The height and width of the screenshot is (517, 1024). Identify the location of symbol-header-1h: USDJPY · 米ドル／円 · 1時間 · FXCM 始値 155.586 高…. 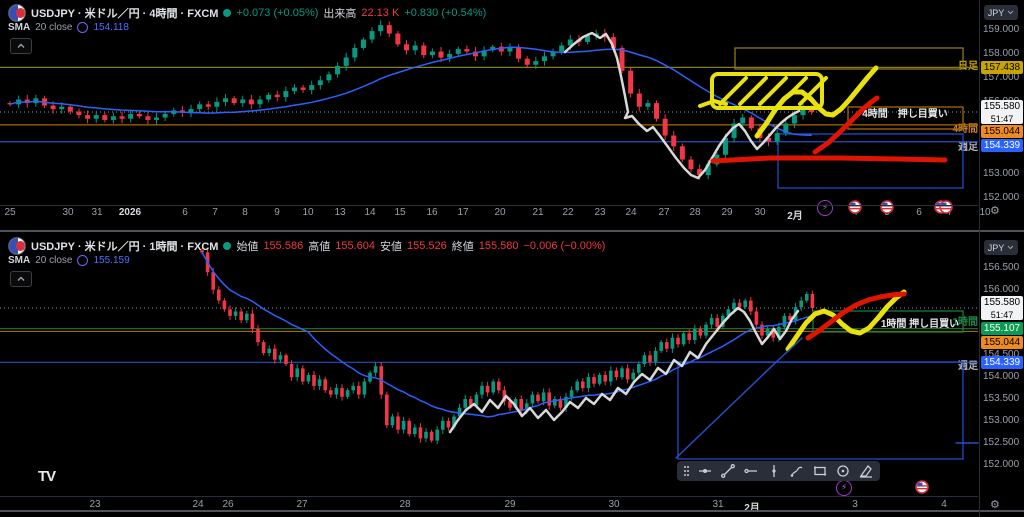
(306, 246).